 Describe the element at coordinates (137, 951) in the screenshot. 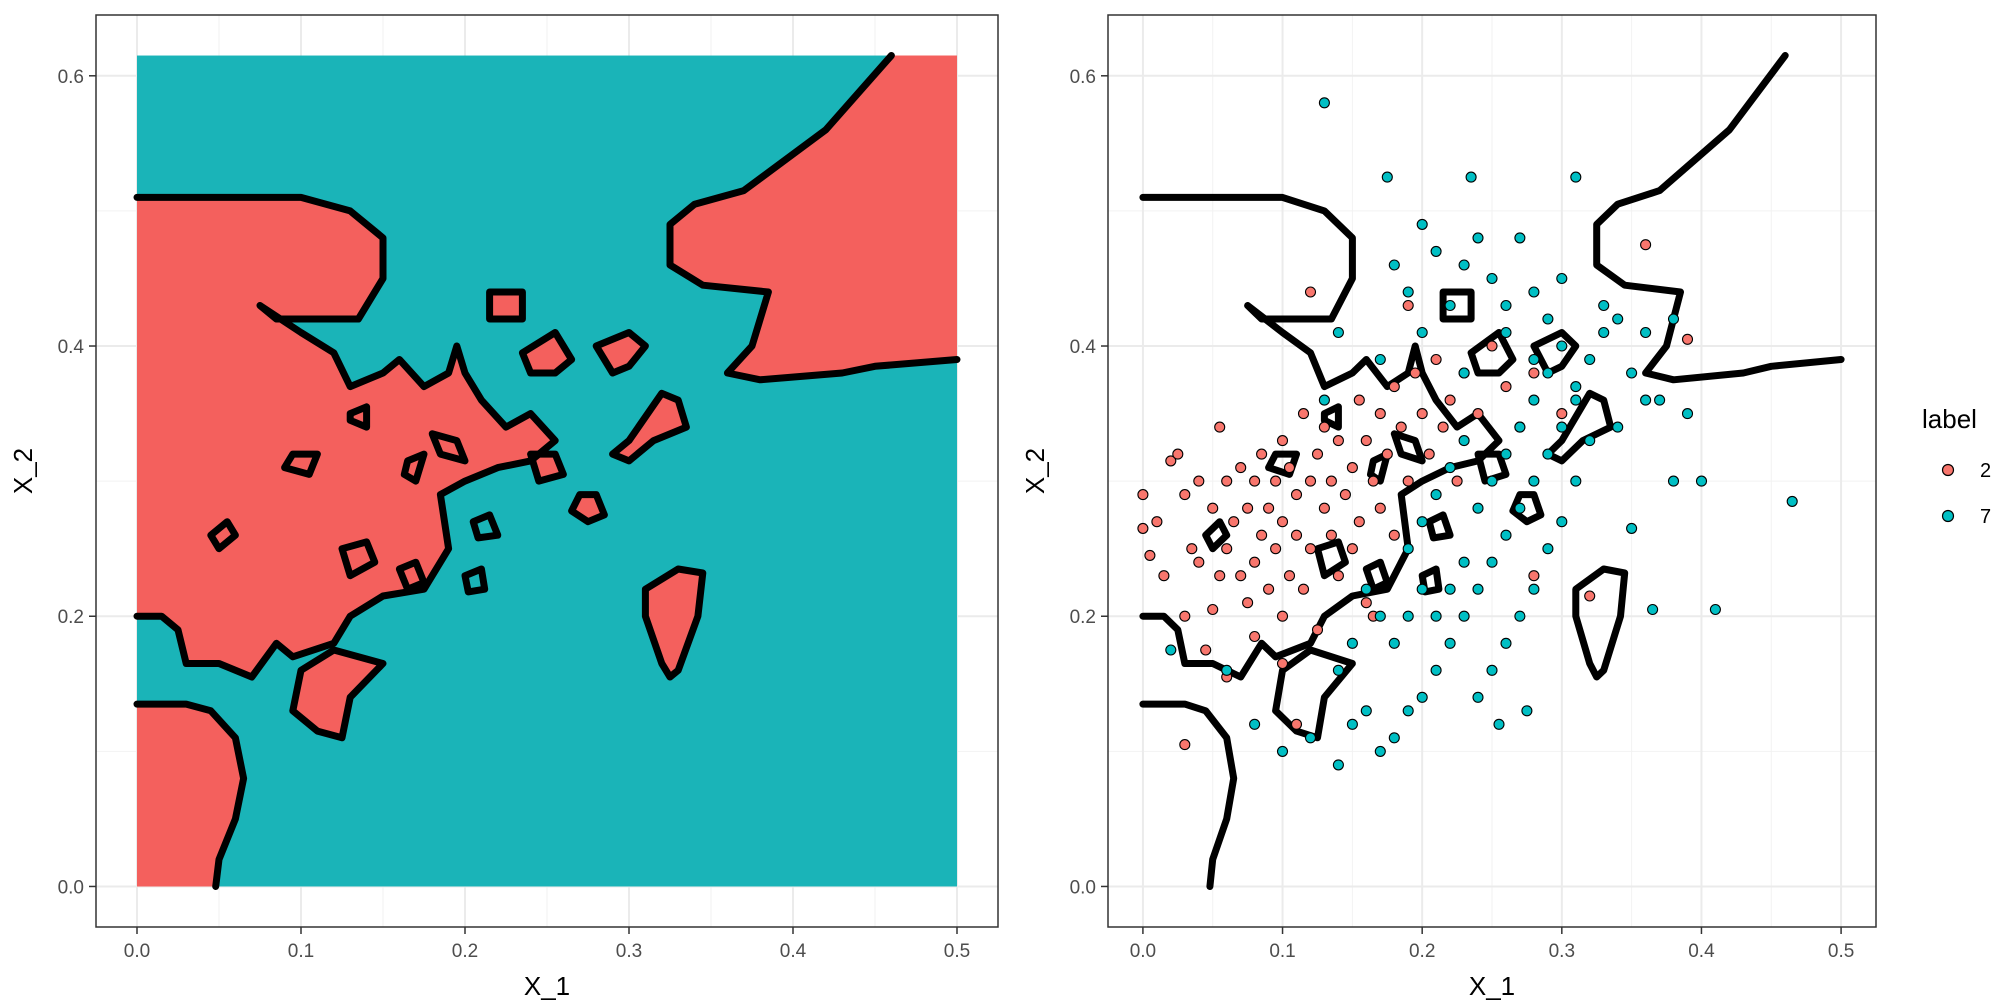

I see `x-tick-label: 0.0` at that location.